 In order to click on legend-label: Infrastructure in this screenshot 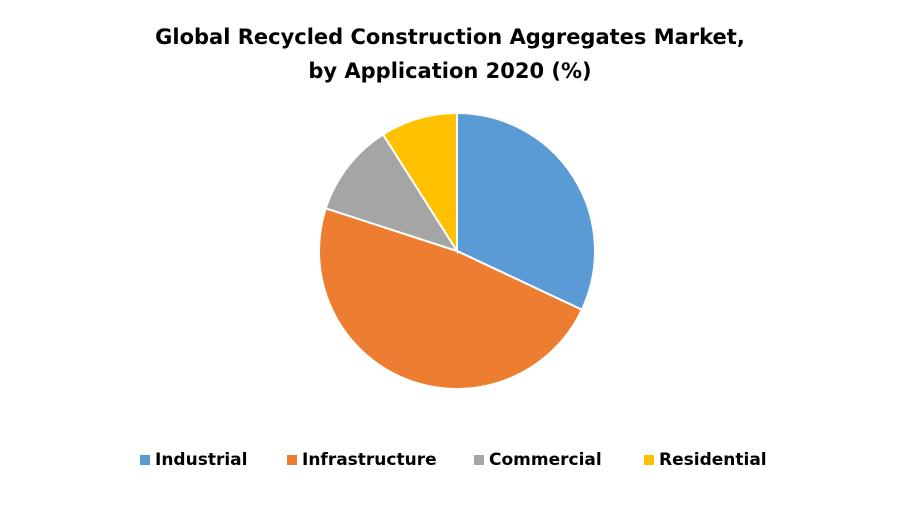, I will do `click(369, 460)`.